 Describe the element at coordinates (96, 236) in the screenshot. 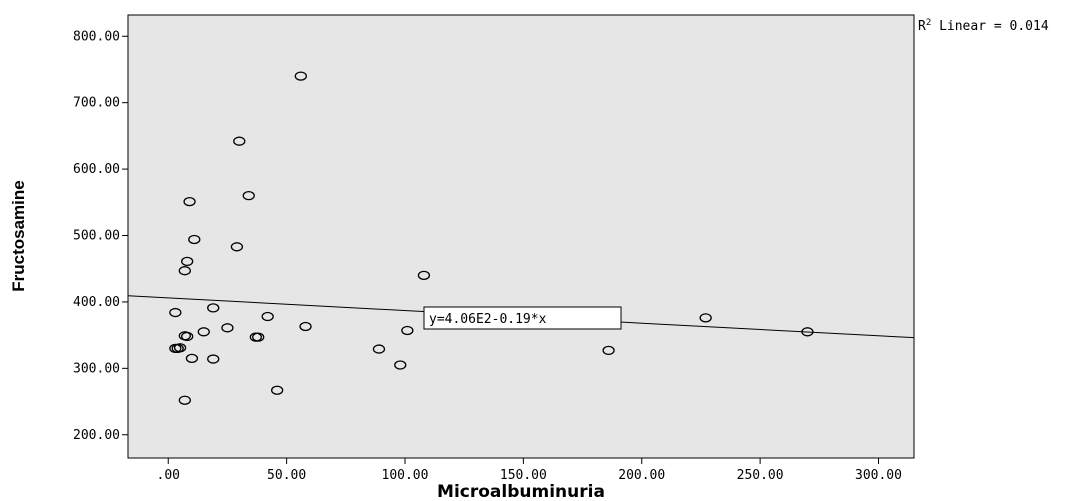

I see `y-tick-label: 500.00` at that location.